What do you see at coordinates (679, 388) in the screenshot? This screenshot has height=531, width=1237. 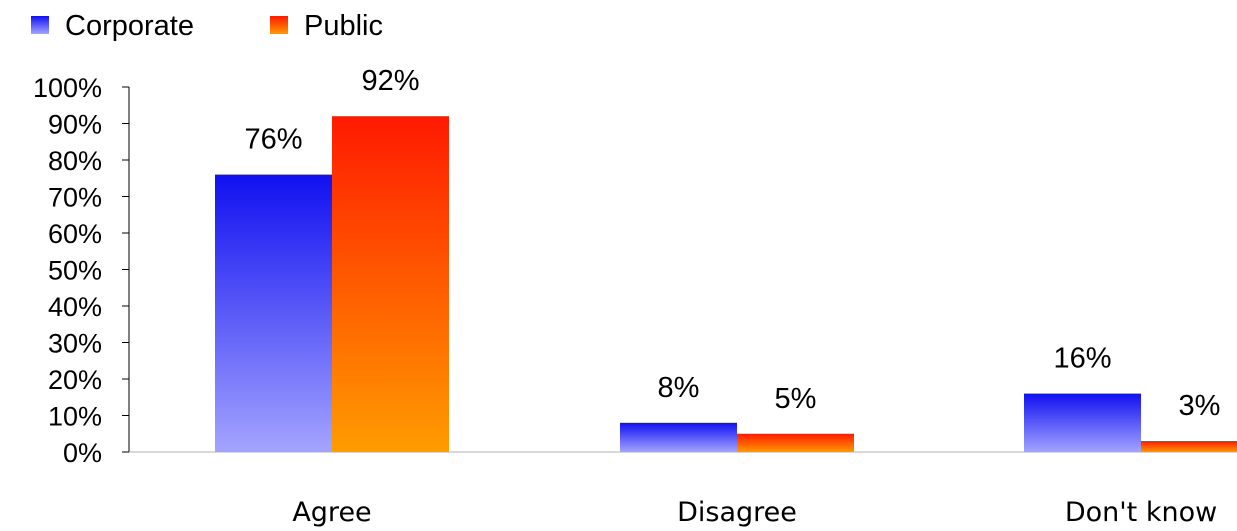 I see `data-label: 8%` at bounding box center [679, 388].